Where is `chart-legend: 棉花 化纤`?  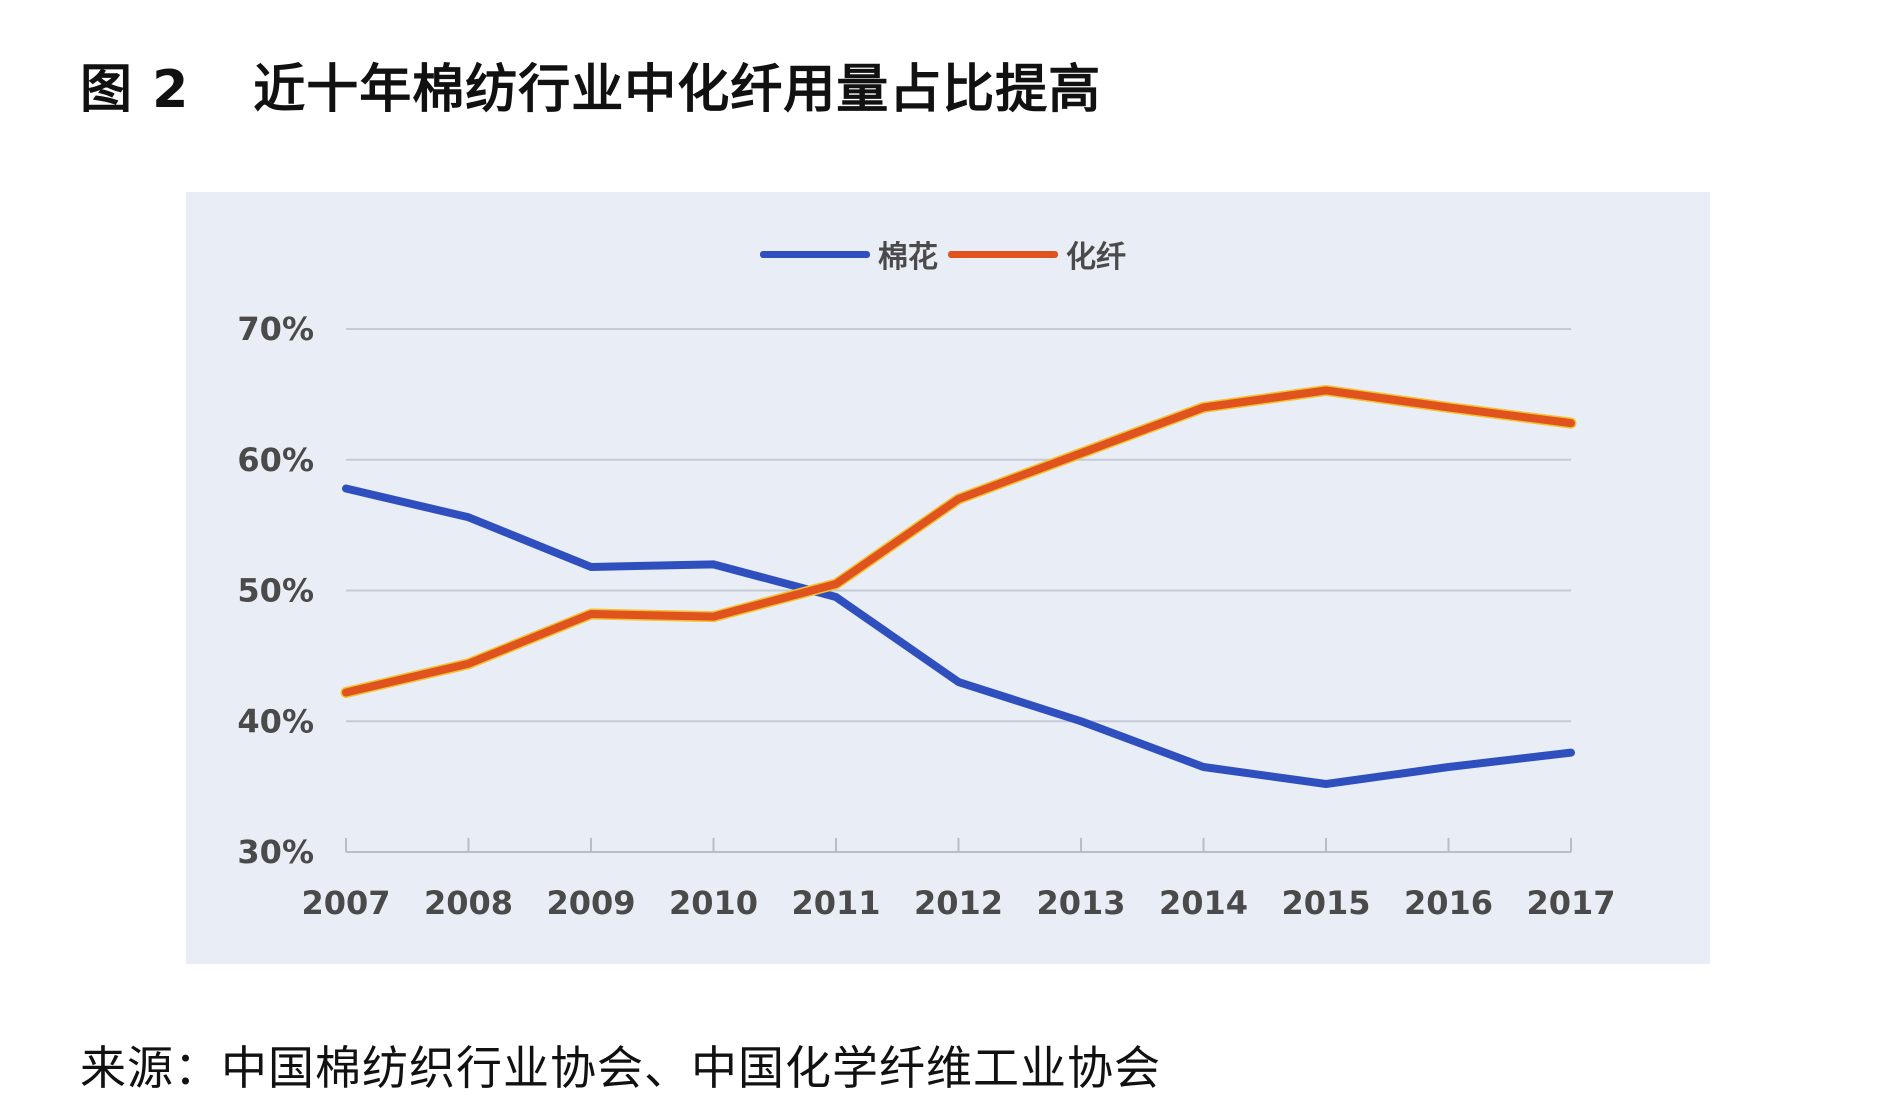 chart-legend: 棉花 化纤 is located at coordinates (948, 254).